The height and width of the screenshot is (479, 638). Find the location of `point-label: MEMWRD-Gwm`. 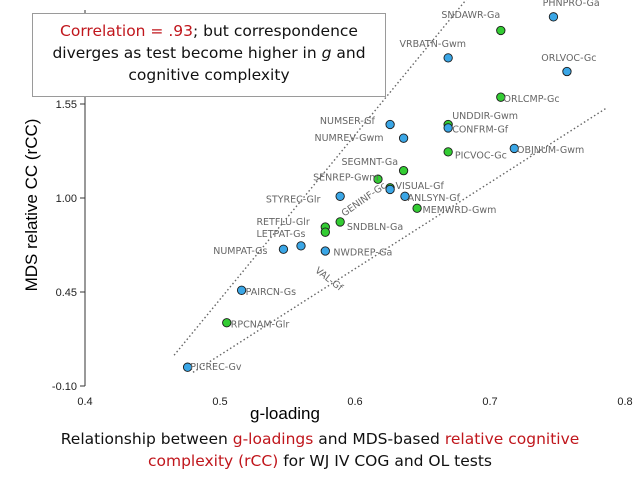

point-label: MEMWRD-Gwm is located at coordinates (460, 210).